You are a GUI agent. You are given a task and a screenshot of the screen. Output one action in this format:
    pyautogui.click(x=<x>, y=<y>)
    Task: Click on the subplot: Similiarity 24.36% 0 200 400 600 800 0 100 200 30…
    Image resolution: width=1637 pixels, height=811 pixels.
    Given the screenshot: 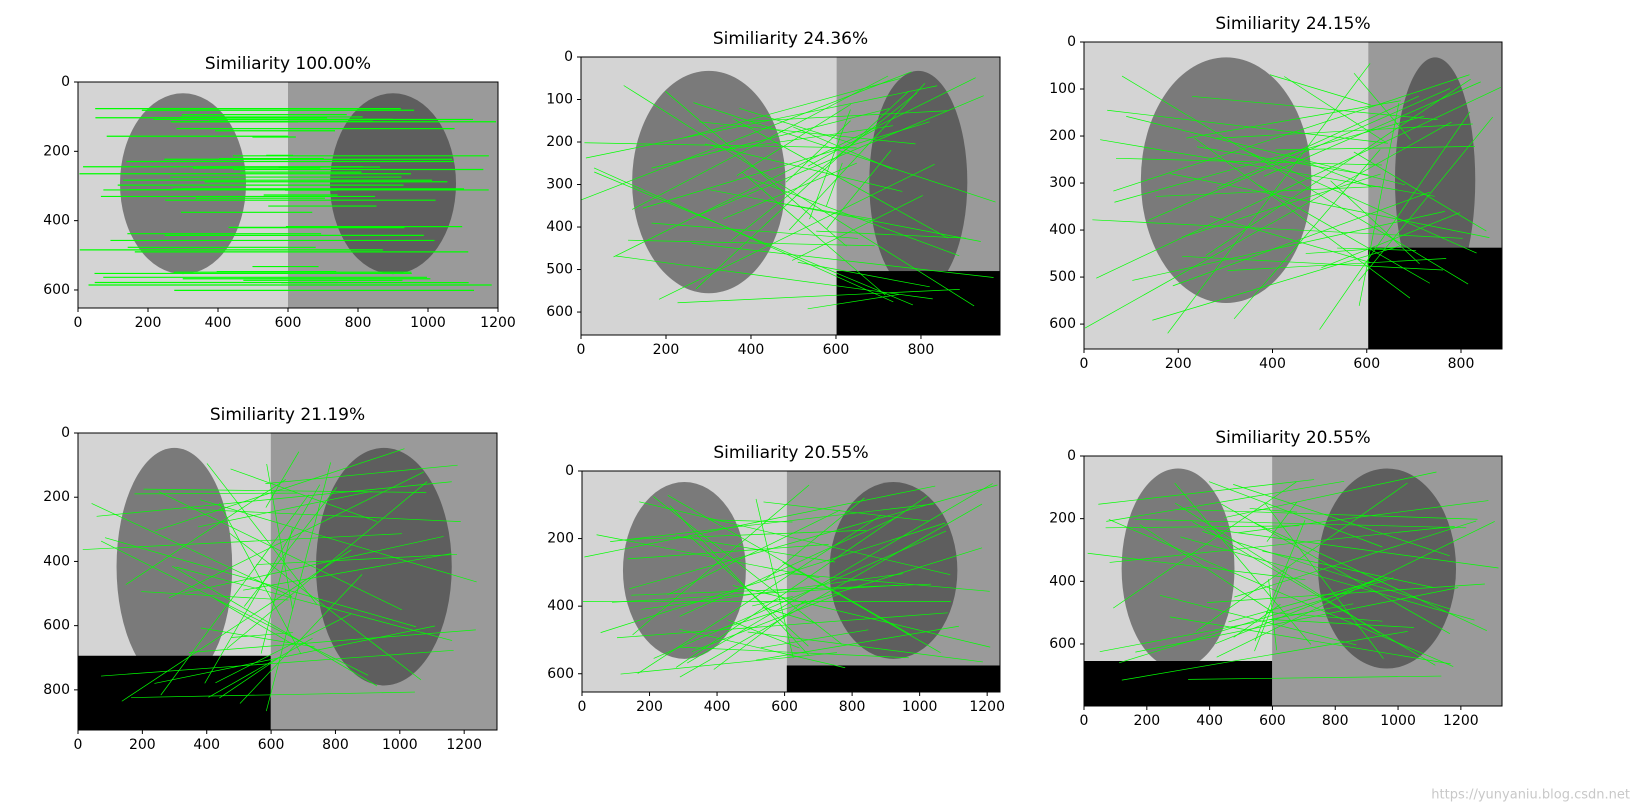 What is the action you would take?
    pyautogui.click(x=773, y=193)
    